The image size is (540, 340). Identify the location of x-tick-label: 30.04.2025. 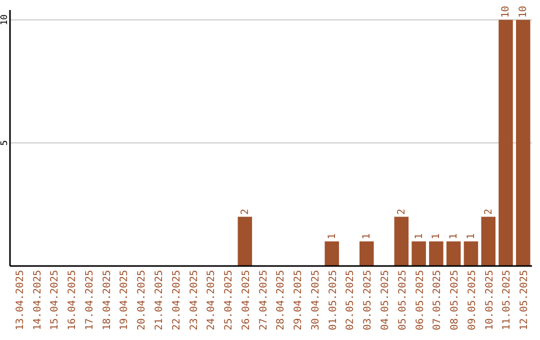
(316, 300).